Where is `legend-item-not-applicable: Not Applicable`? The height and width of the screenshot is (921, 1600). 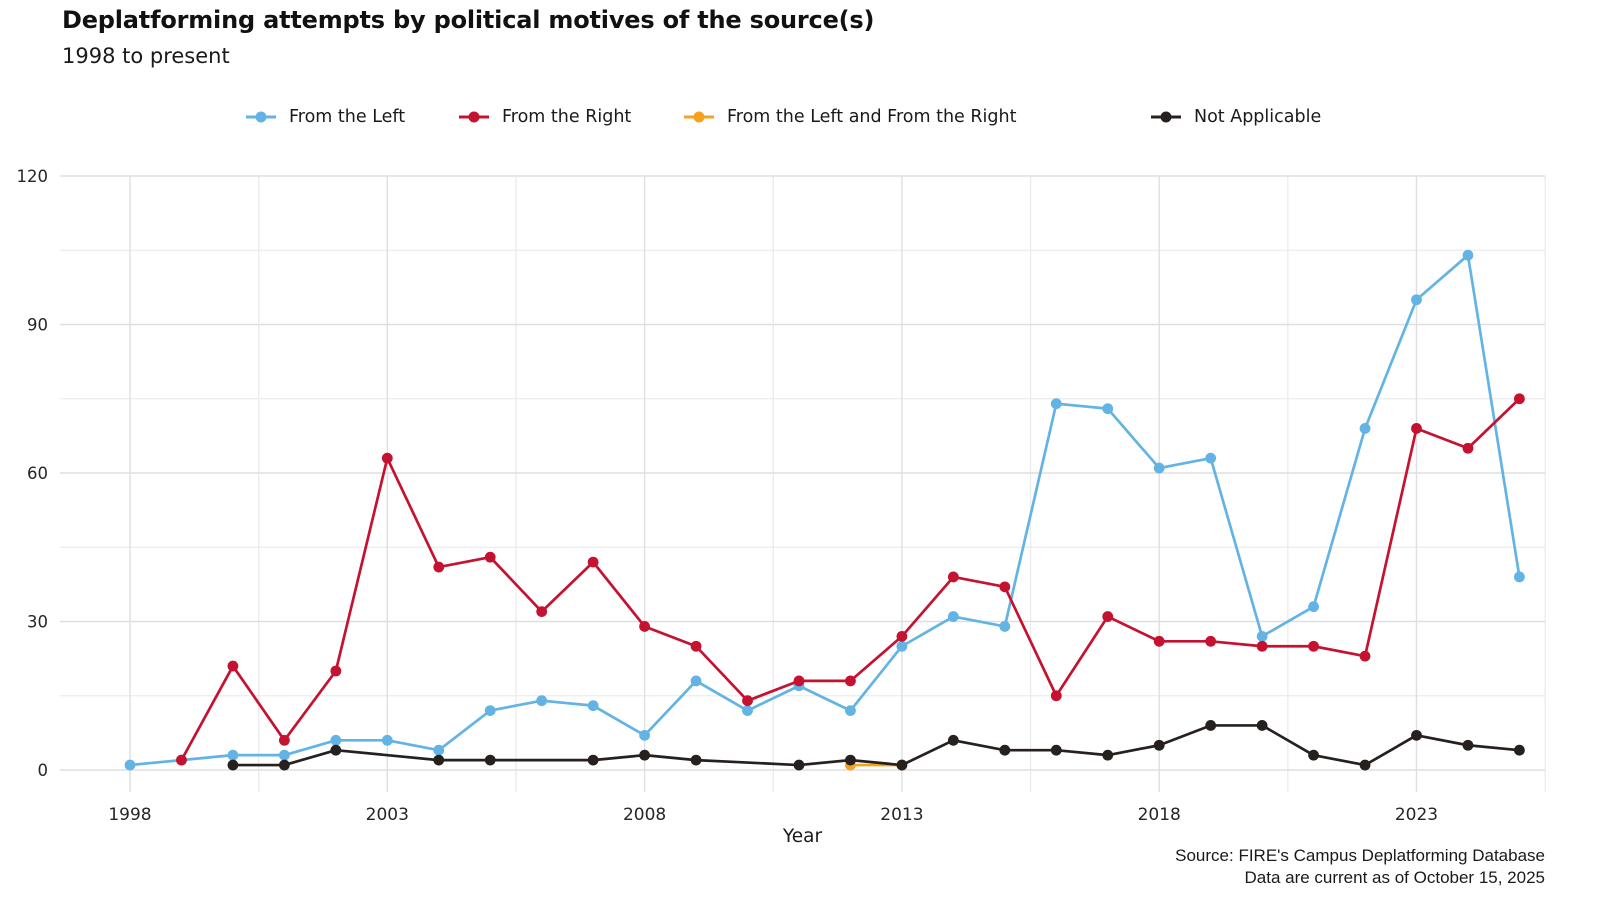
legend-item-not-applicable: Not Applicable is located at coordinates (1235, 117).